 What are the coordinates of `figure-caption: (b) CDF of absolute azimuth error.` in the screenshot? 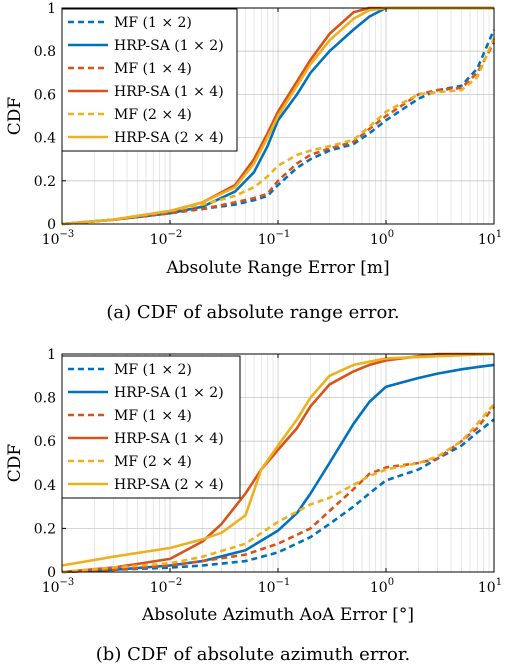 It's located at (253, 654).